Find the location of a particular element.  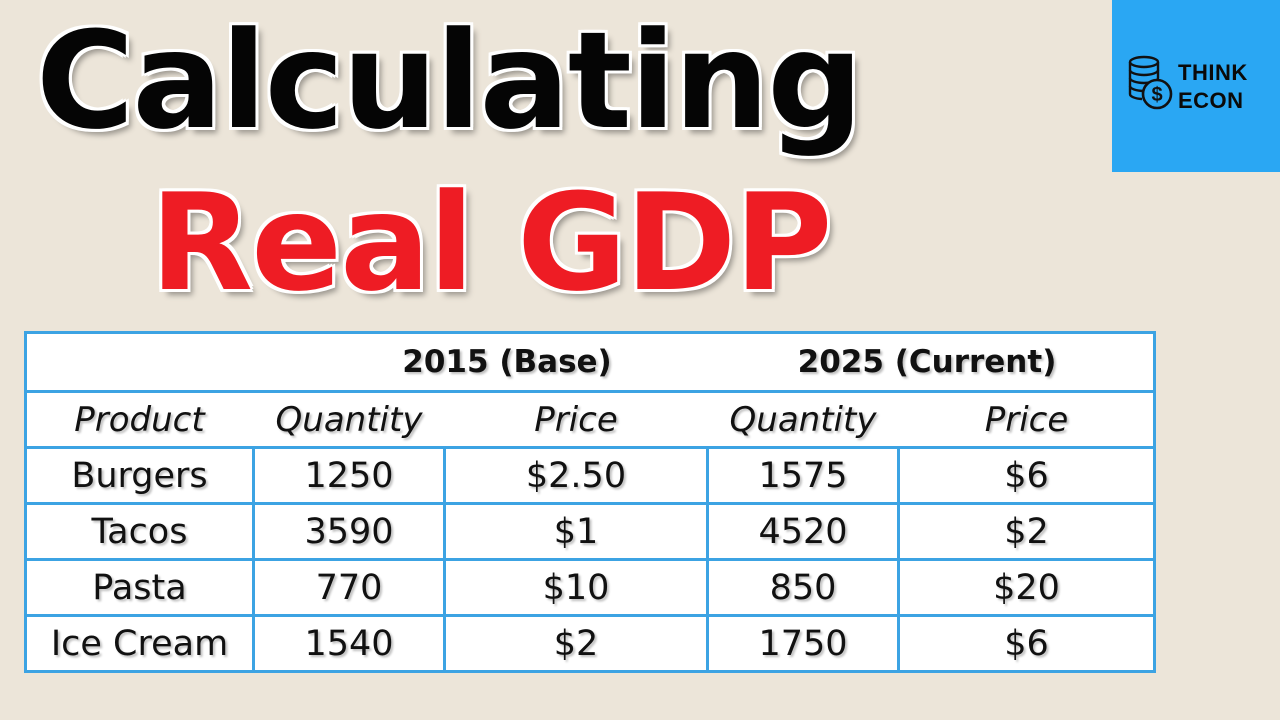

cell-price-2025: $20 is located at coordinates (1026, 587).